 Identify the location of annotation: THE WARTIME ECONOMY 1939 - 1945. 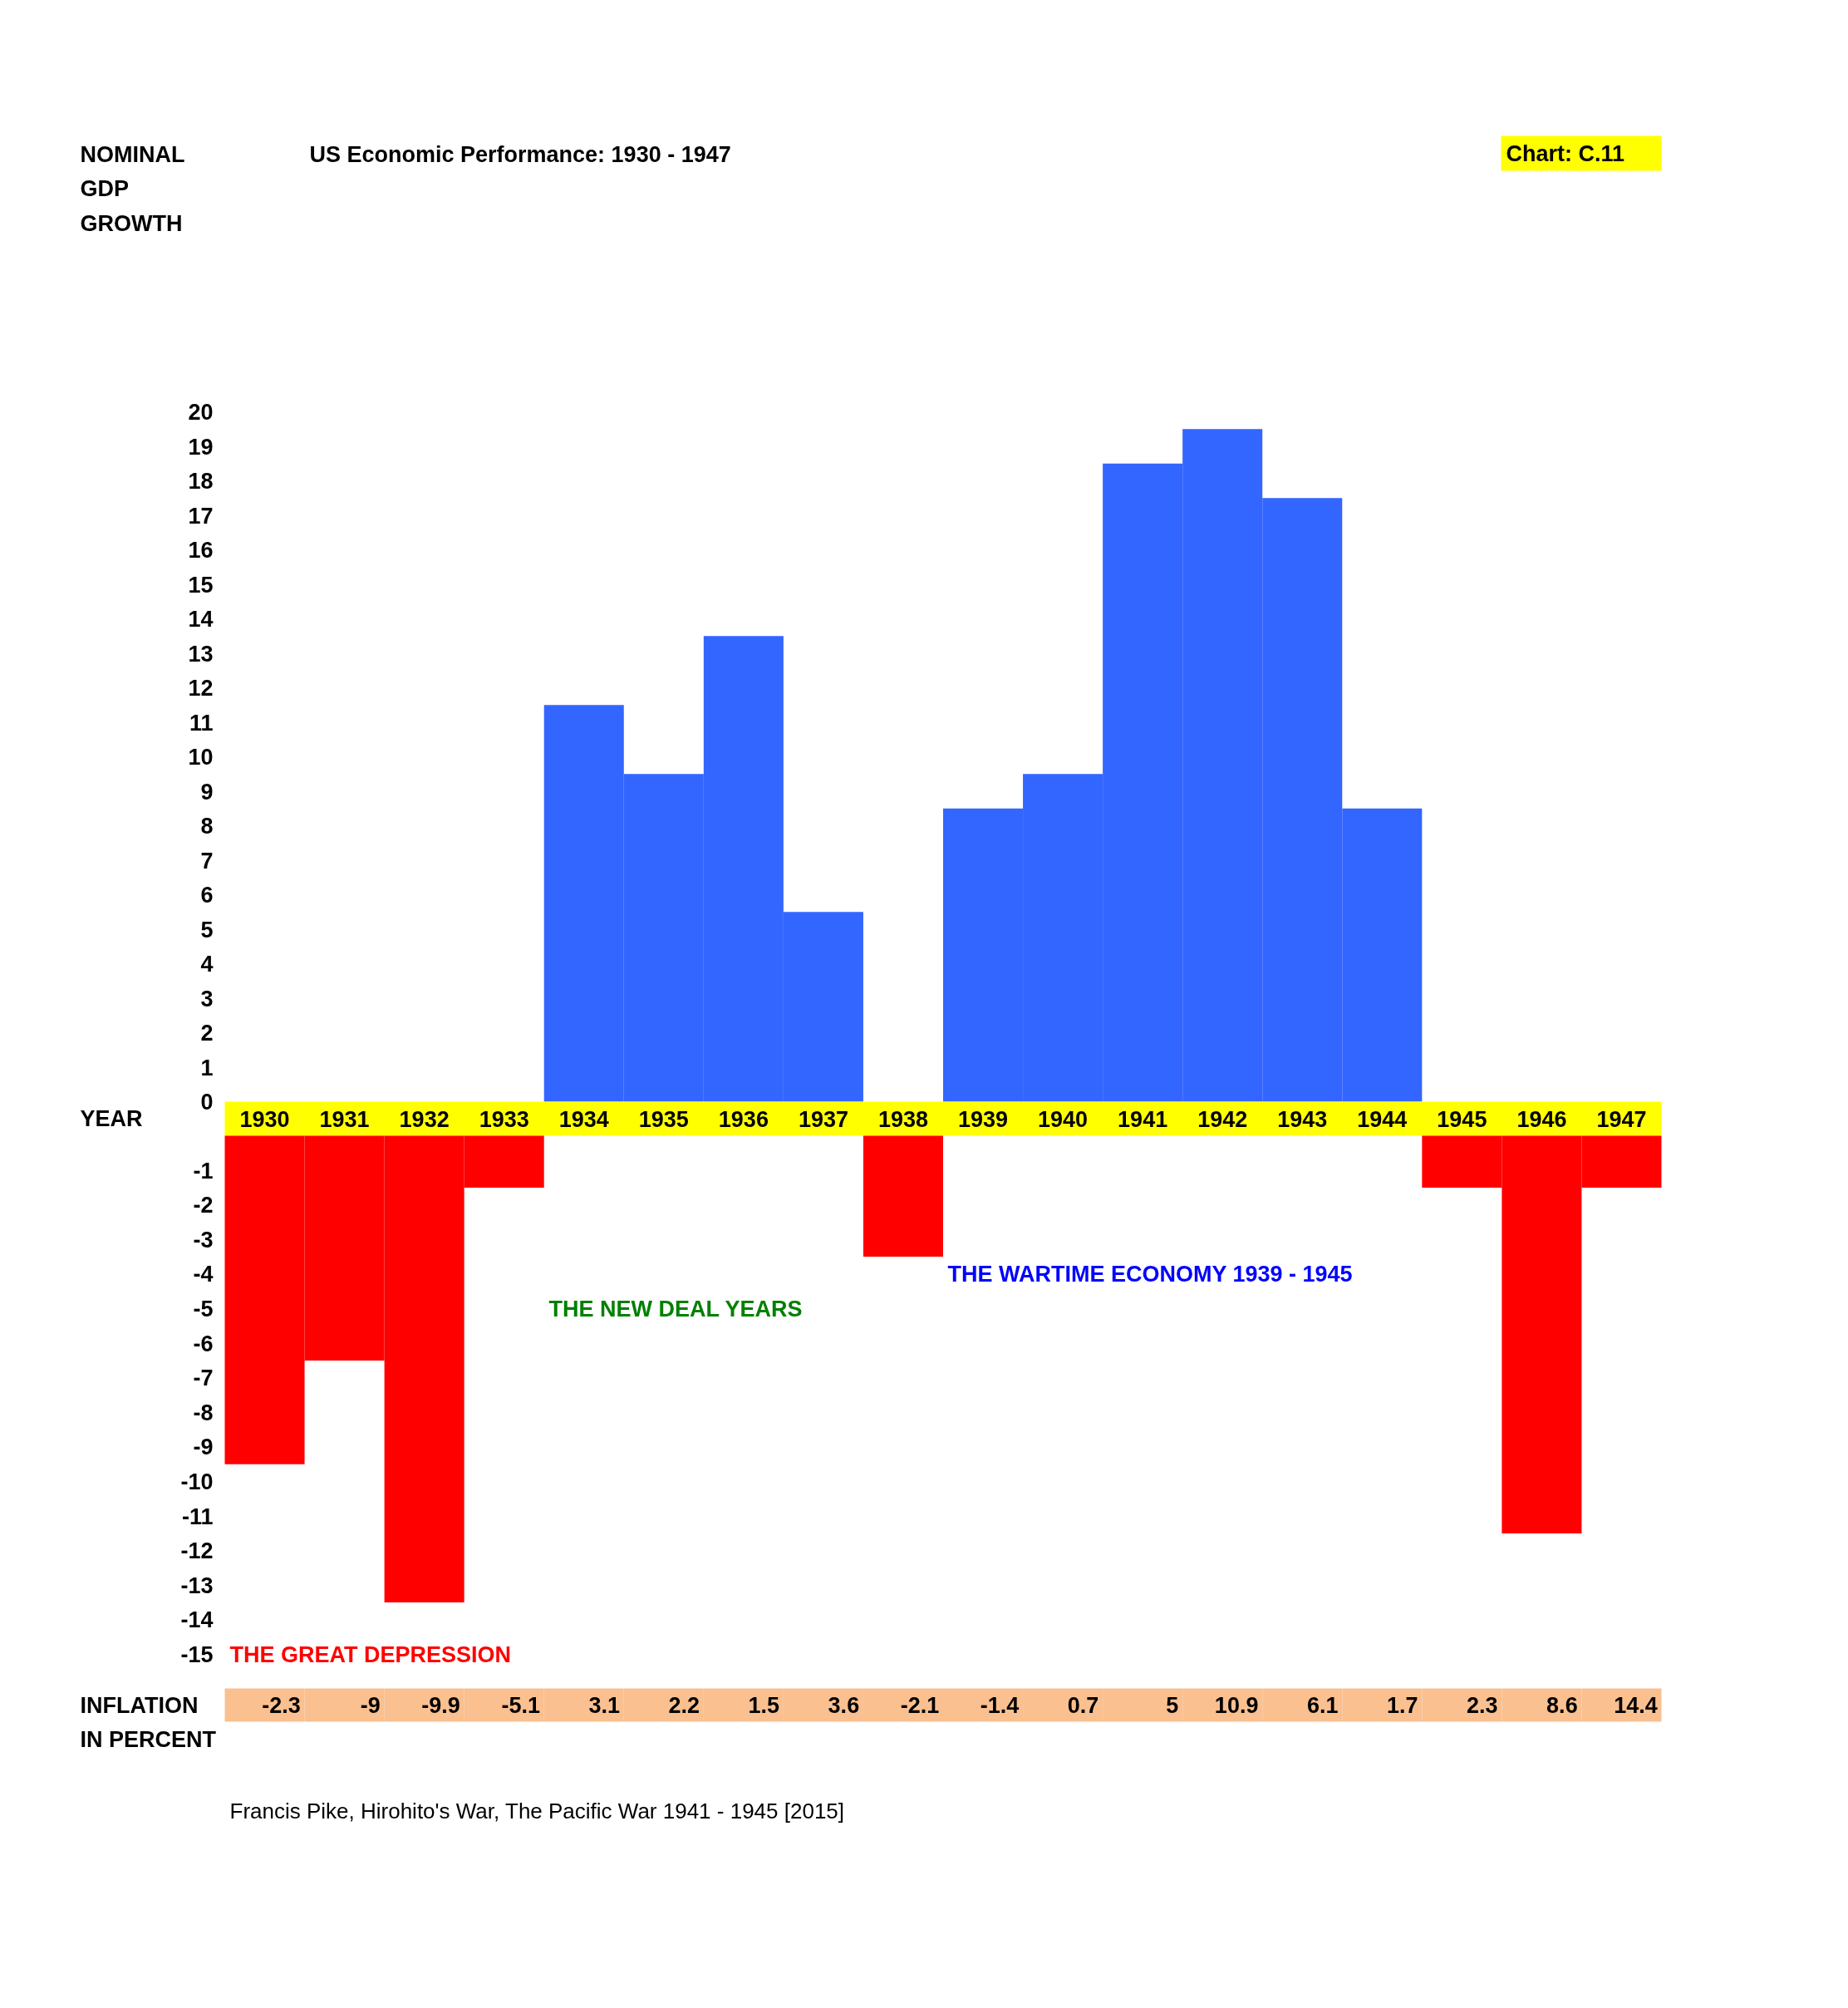
(1150, 1274).